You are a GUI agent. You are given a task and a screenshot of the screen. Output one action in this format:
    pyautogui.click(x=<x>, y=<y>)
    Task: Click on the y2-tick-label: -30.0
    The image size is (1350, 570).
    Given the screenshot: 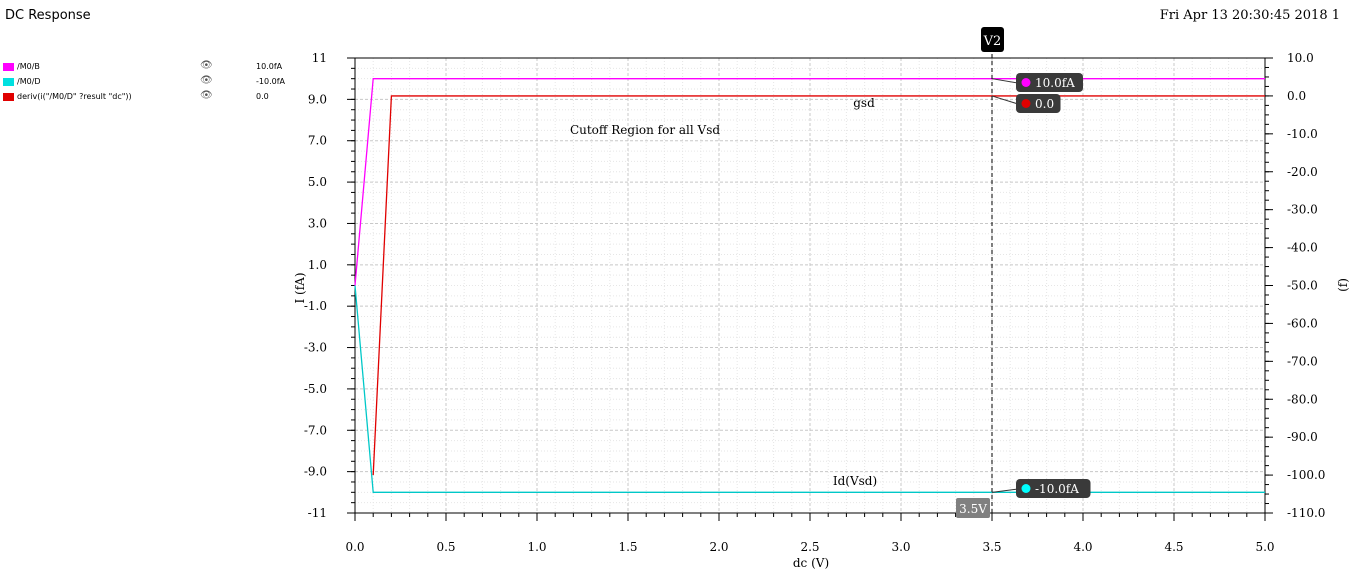 What is the action you would take?
    pyautogui.click(x=1302, y=210)
    